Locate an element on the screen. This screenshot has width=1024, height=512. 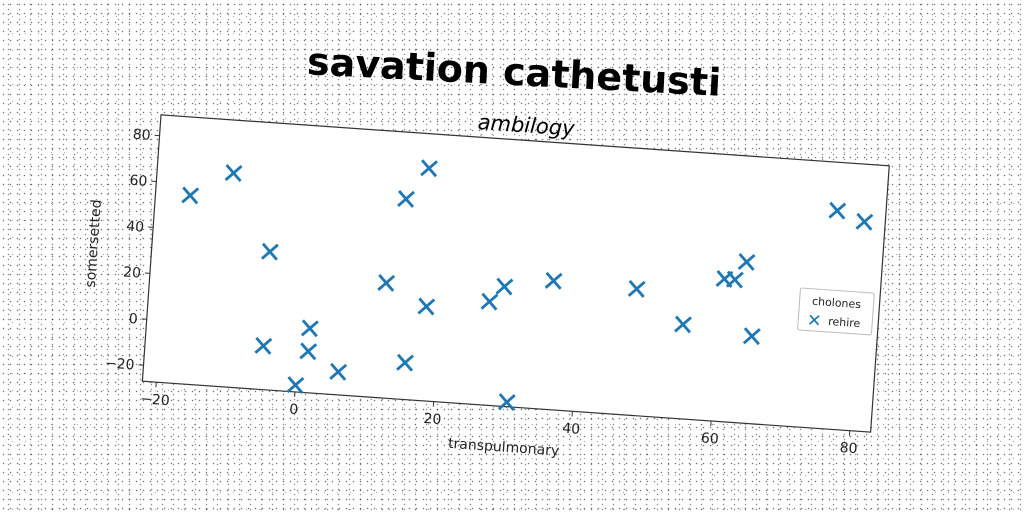
legend-label: rehire is located at coordinates (844, 322).